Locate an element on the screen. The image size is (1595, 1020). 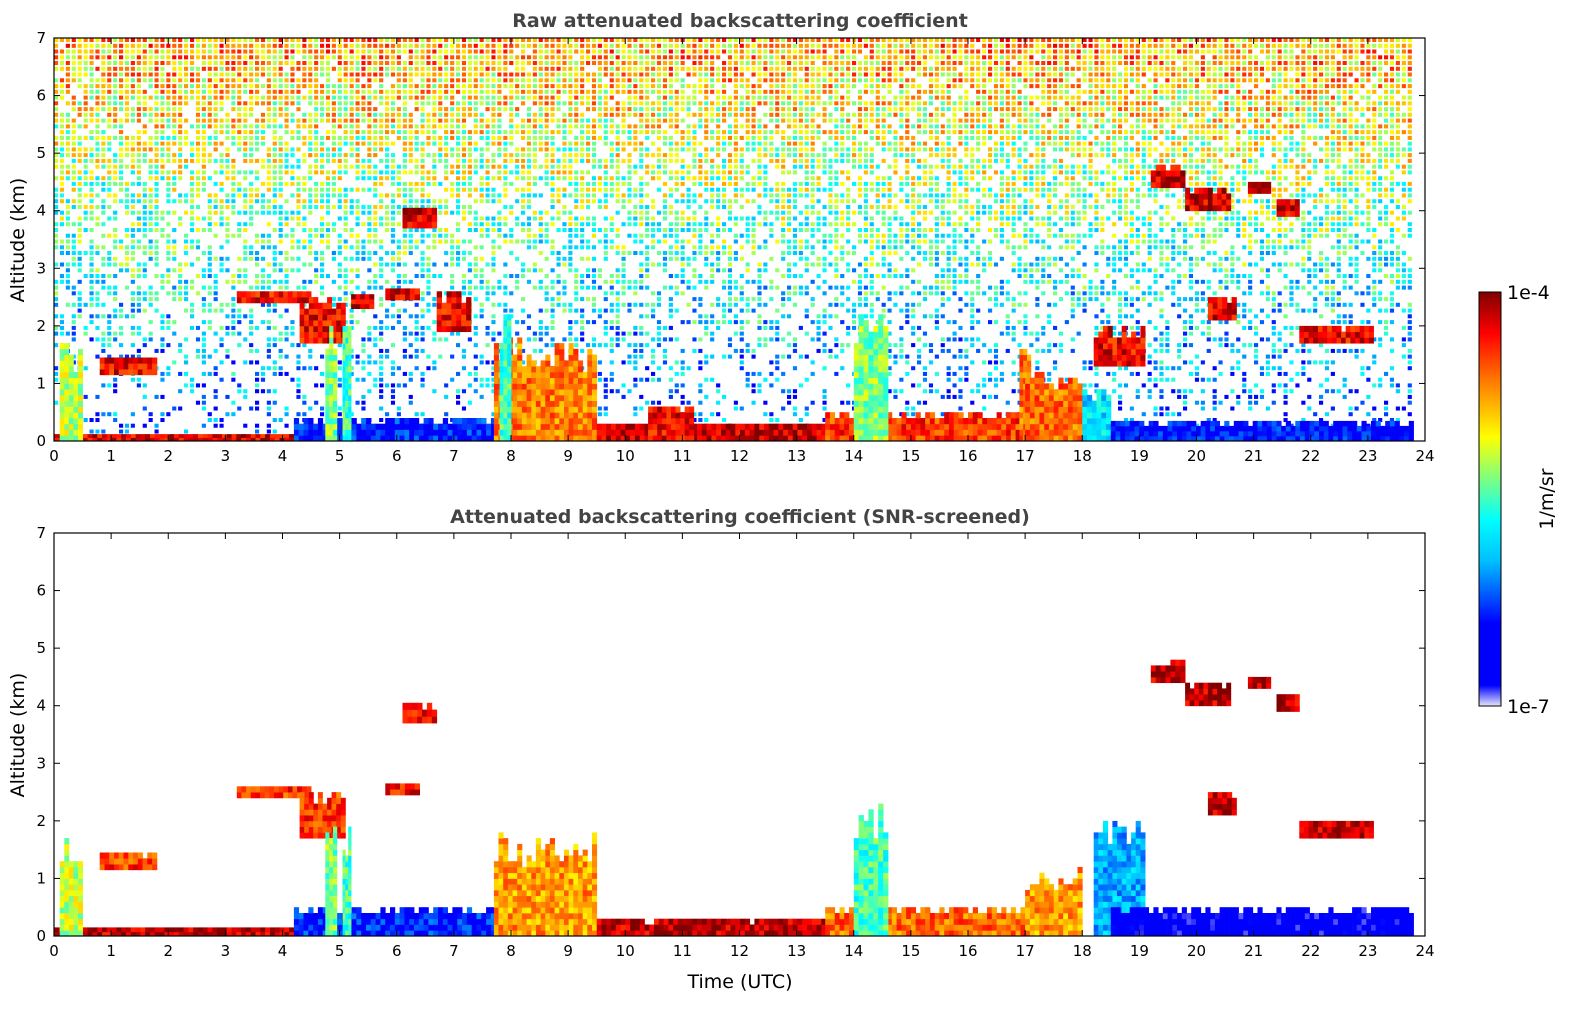
x-tick-label: 2 is located at coordinates (168, 951).